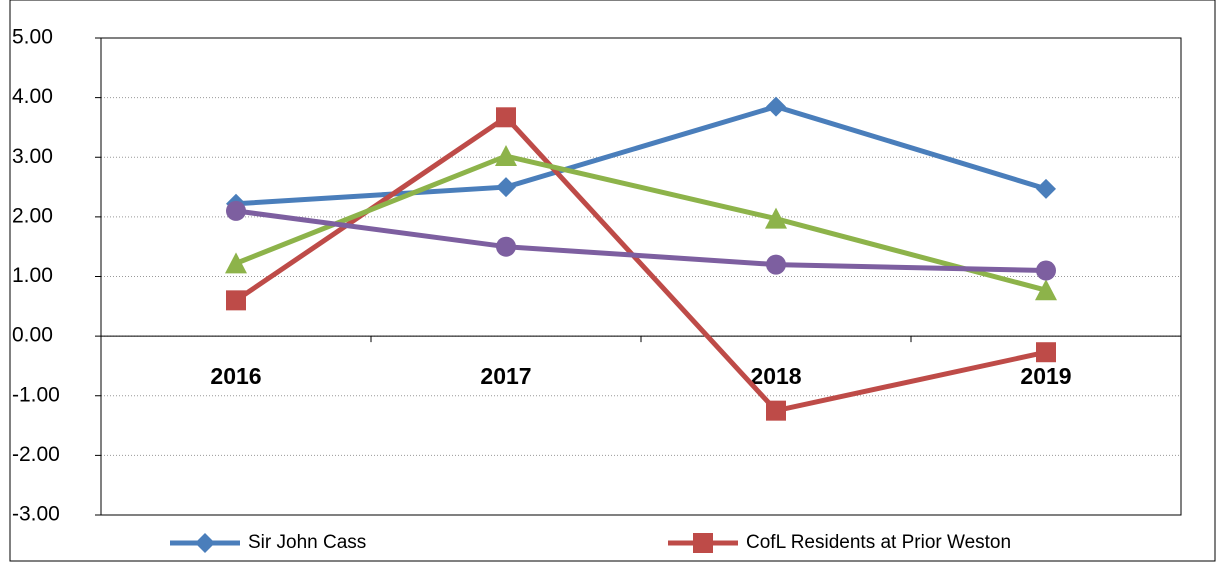 The image size is (1216, 562). Describe the element at coordinates (36, 454) in the screenshot. I see `y-tick-label: -2.00` at that location.